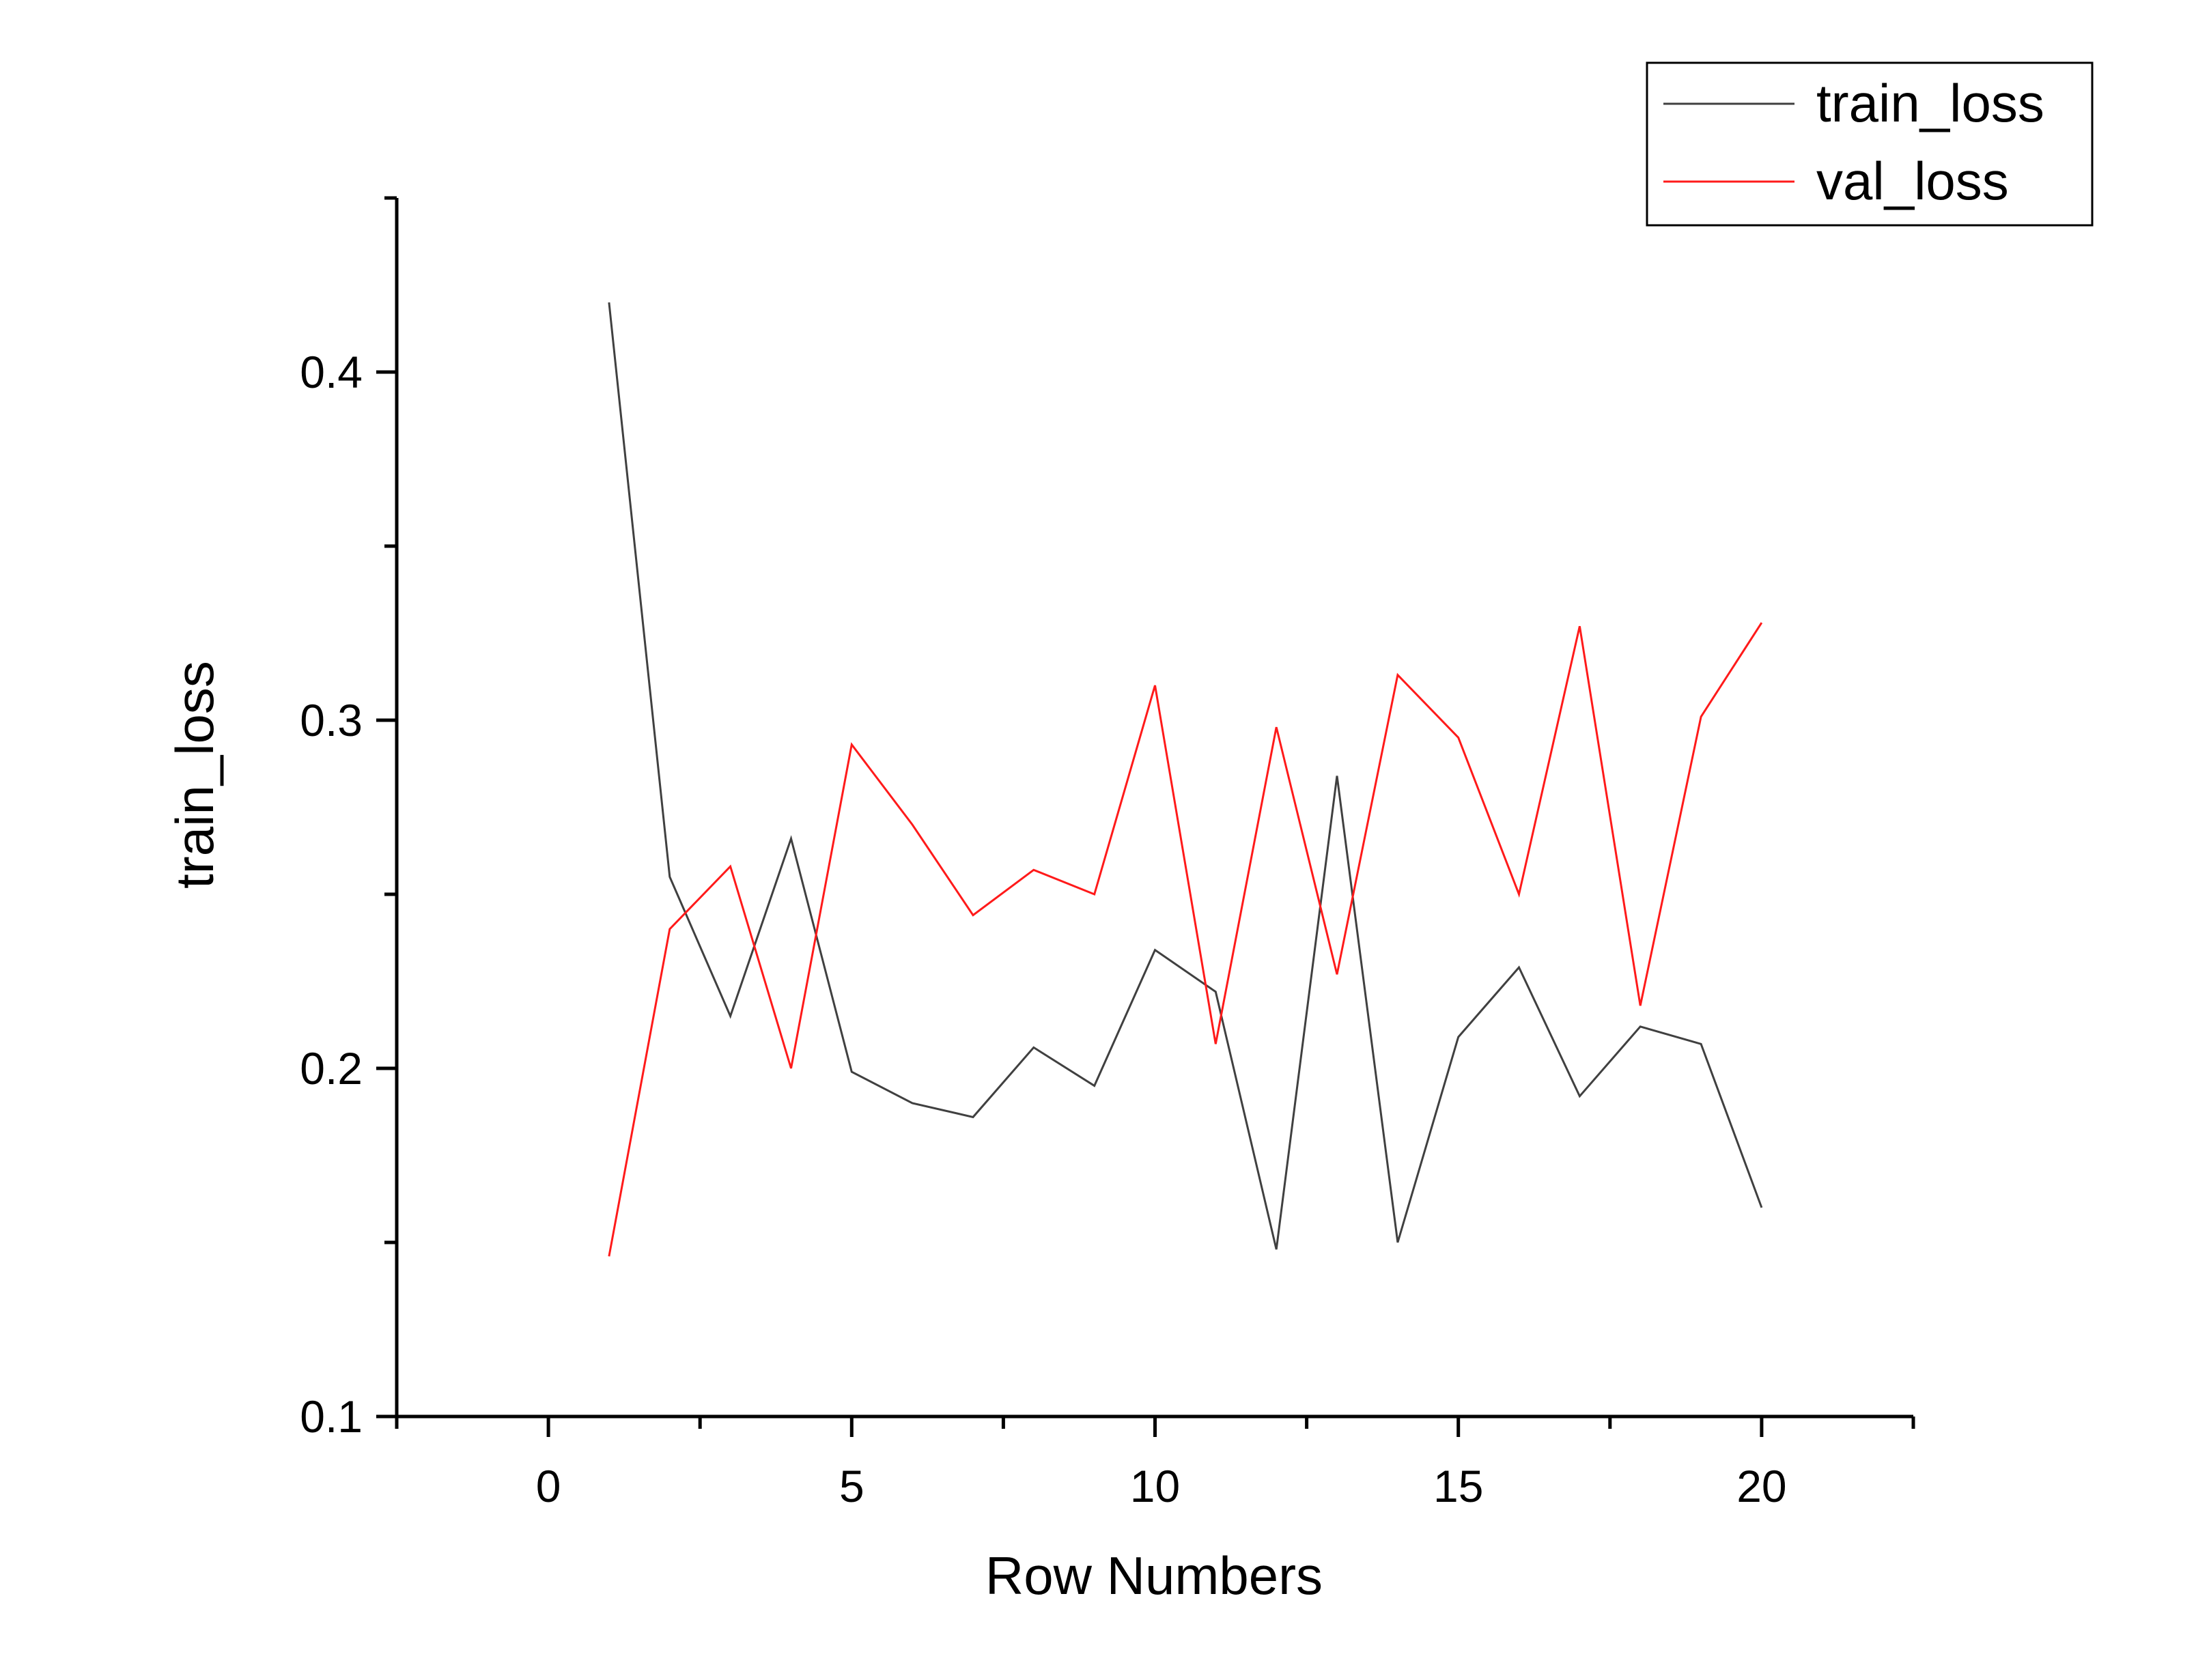 Image resolution: width=2196 pixels, height=1680 pixels. What do you see at coordinates (1458, 1486) in the screenshot?
I see `x-tick-label: 15` at bounding box center [1458, 1486].